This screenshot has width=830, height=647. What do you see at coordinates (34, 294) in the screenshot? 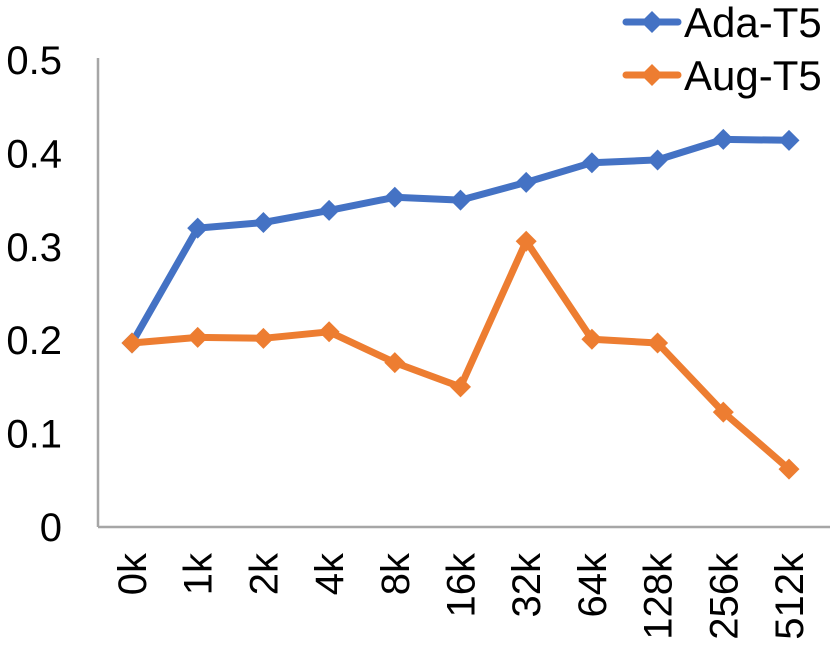
I see `y-axis-labels: 0 0.1 0.2 0.3 0.4 0.5` at bounding box center [34, 294].